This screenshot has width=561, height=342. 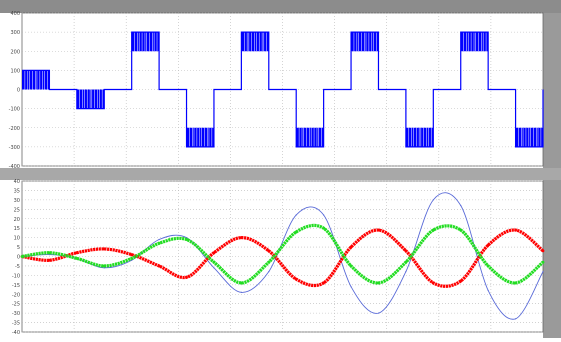 What do you see at coordinates (14, 148) in the screenshot?
I see `y-tick-label: -300` at bounding box center [14, 148].